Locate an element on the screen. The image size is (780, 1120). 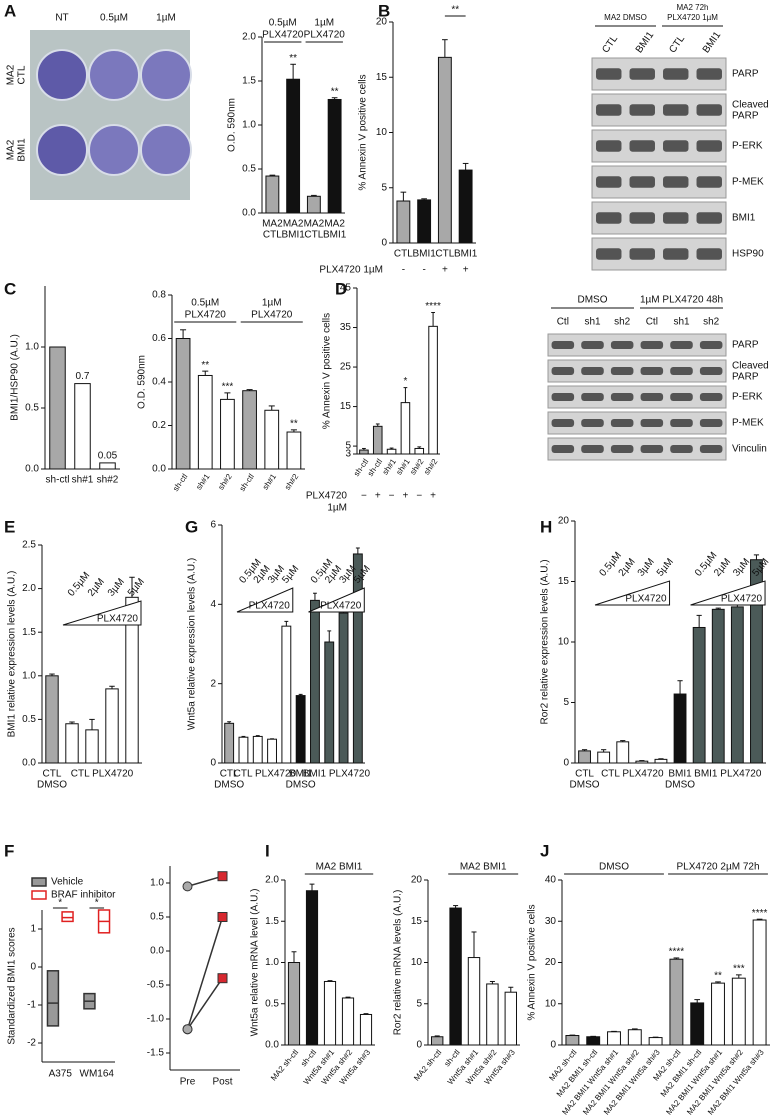
plate-column-label: 1µM is located at coordinates (166, 18).